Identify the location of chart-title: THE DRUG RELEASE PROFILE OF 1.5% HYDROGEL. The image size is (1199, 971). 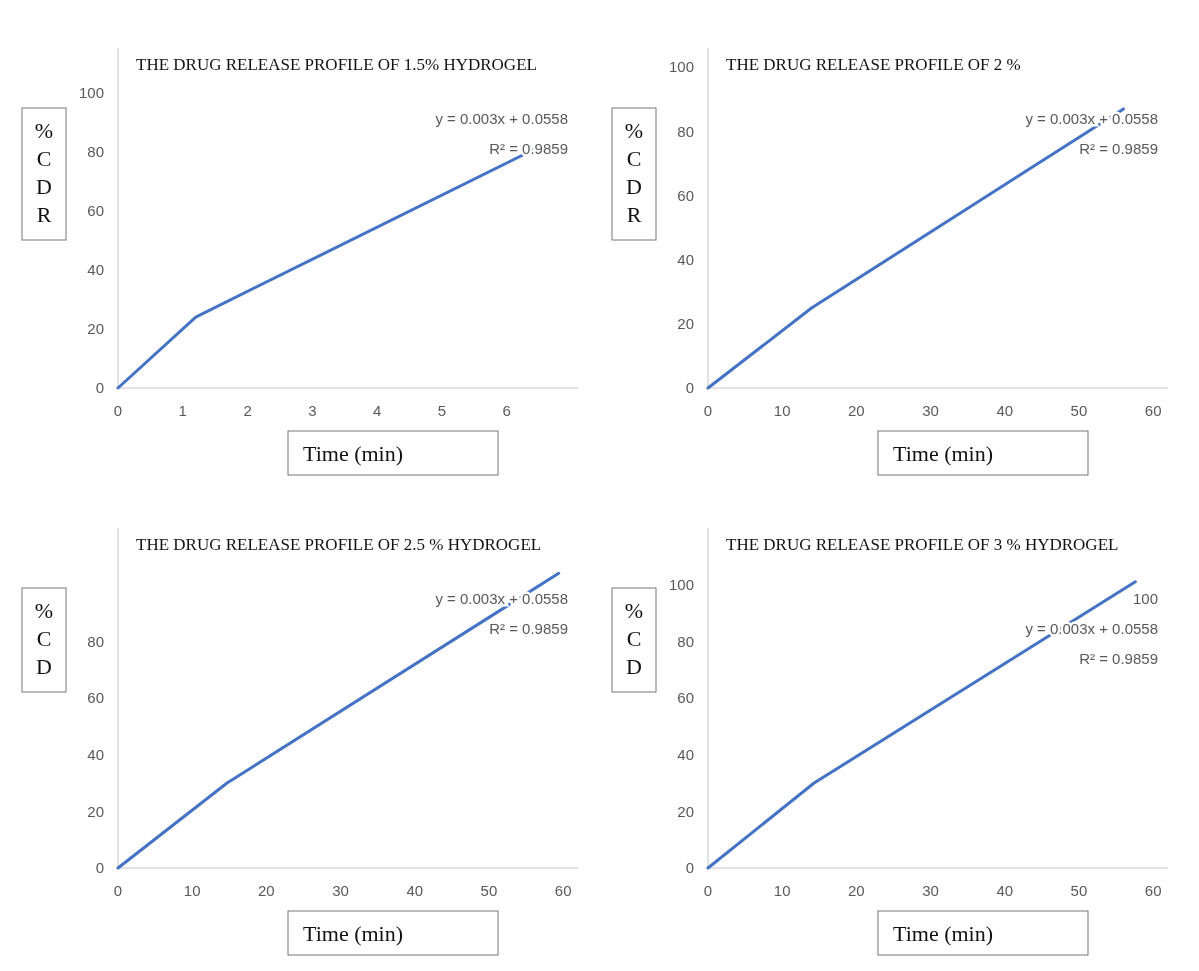
(336, 64).